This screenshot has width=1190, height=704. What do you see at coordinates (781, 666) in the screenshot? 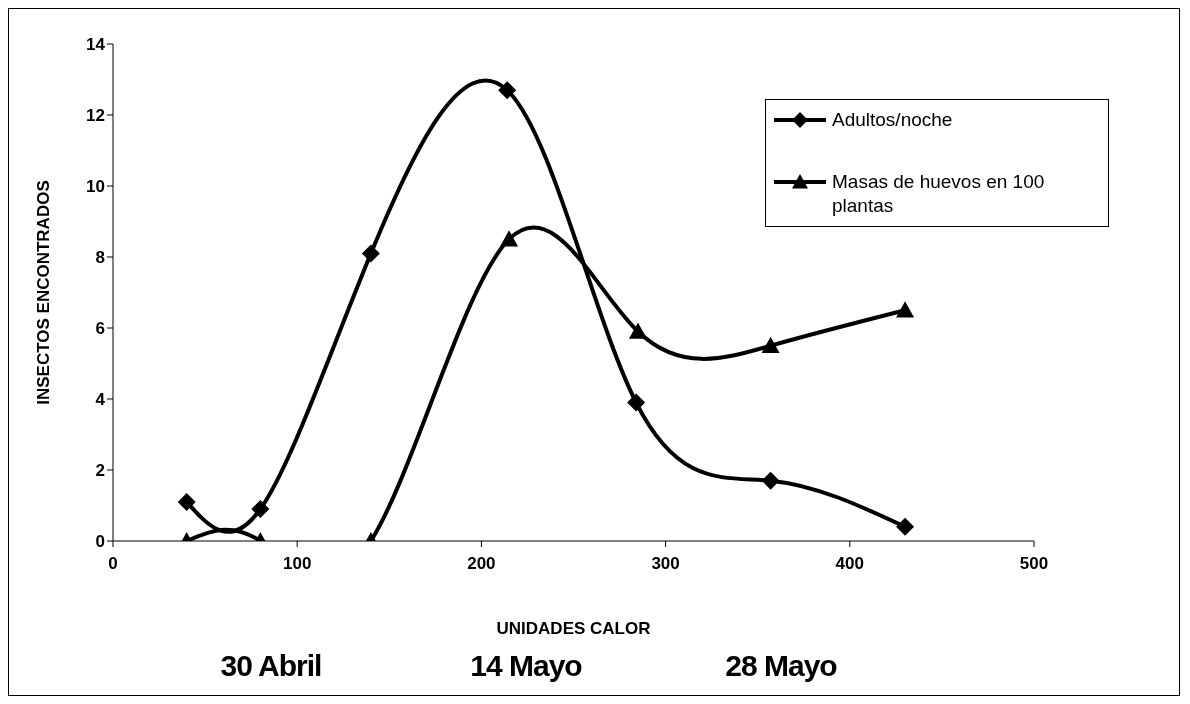
I see `text: 28 Mayo` at bounding box center [781, 666].